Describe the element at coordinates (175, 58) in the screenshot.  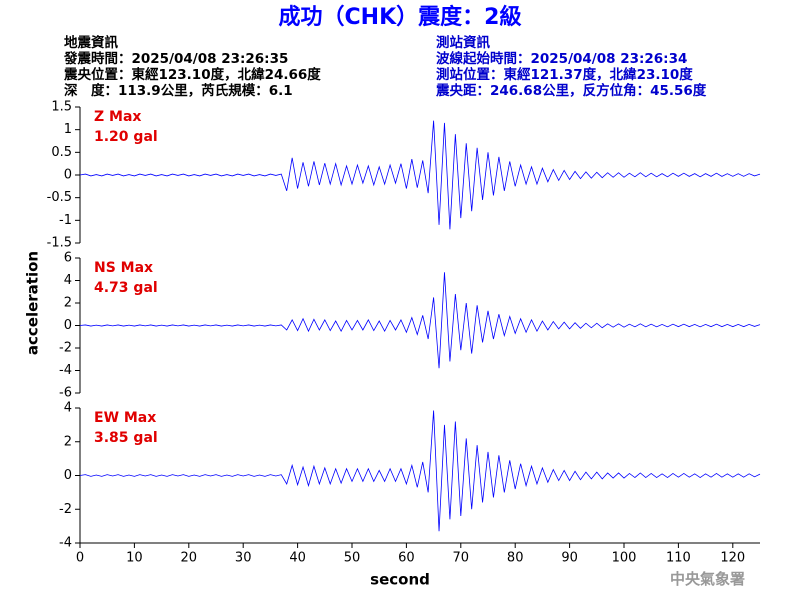
I see `info-left: 發震時間：2025/04/08 23:26:35` at that location.